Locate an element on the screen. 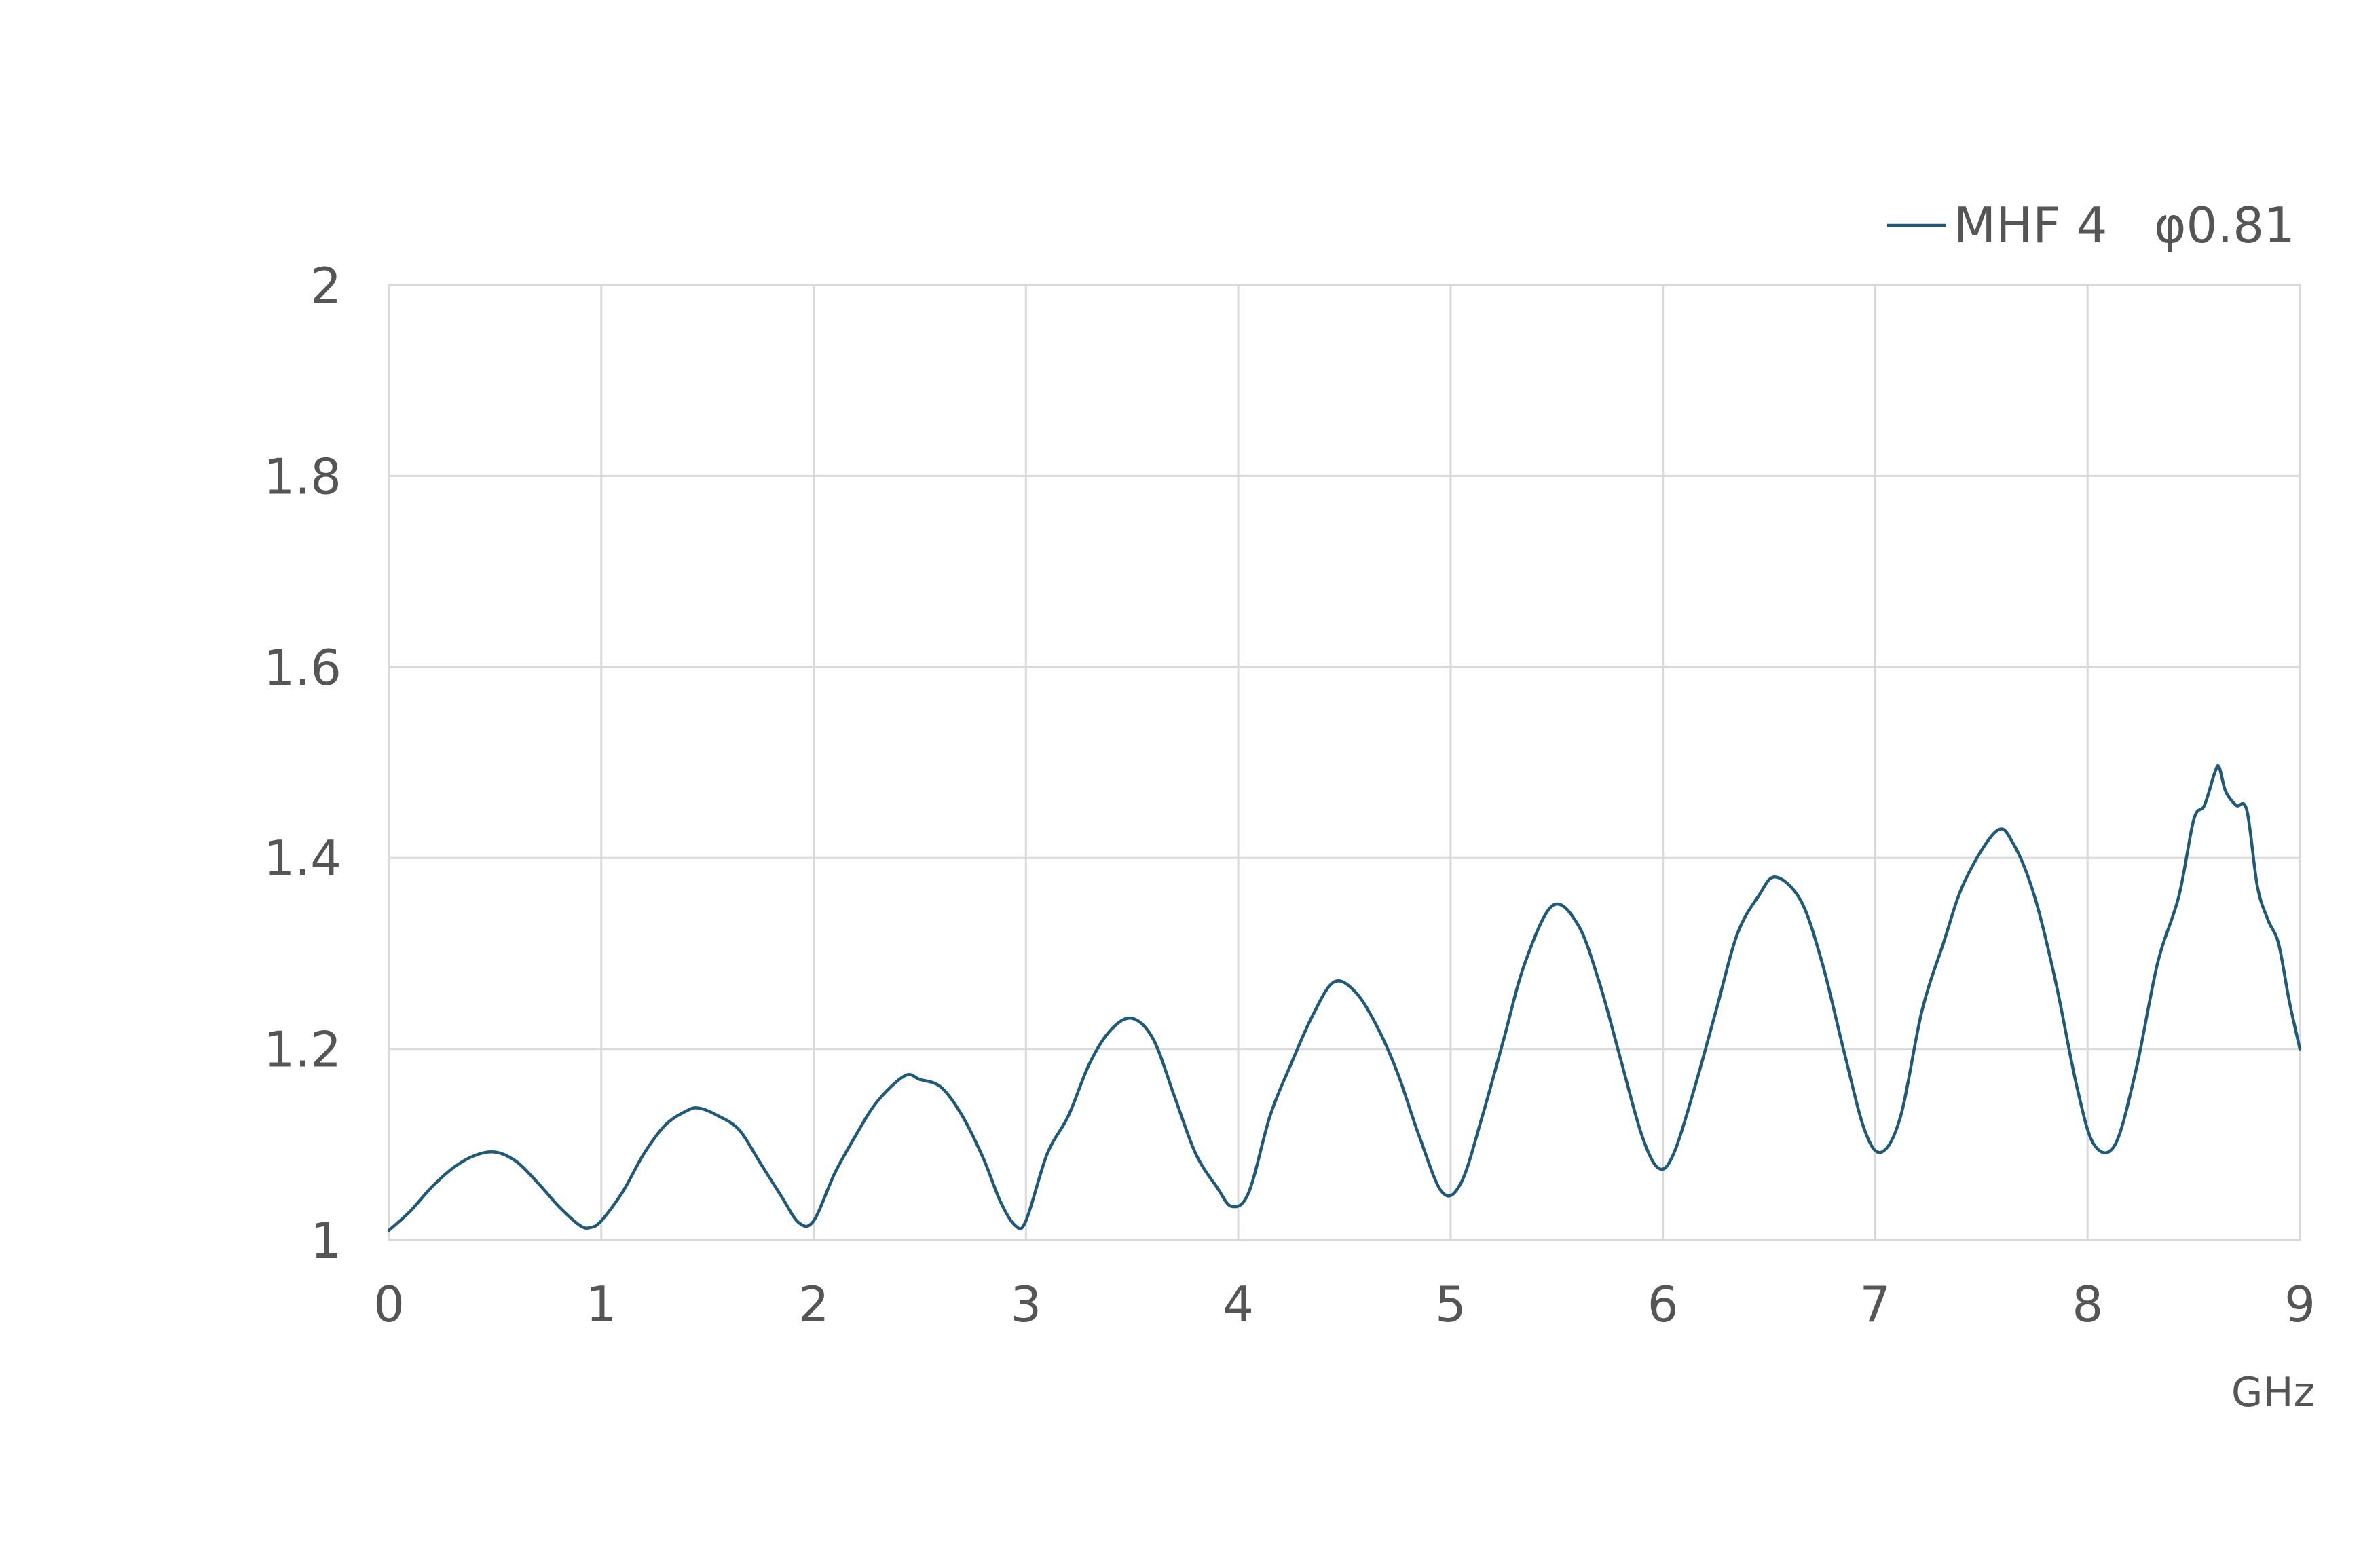 The width and height of the screenshot is (2380, 1567). y-tick-label: 1.2 is located at coordinates (302, 1049).